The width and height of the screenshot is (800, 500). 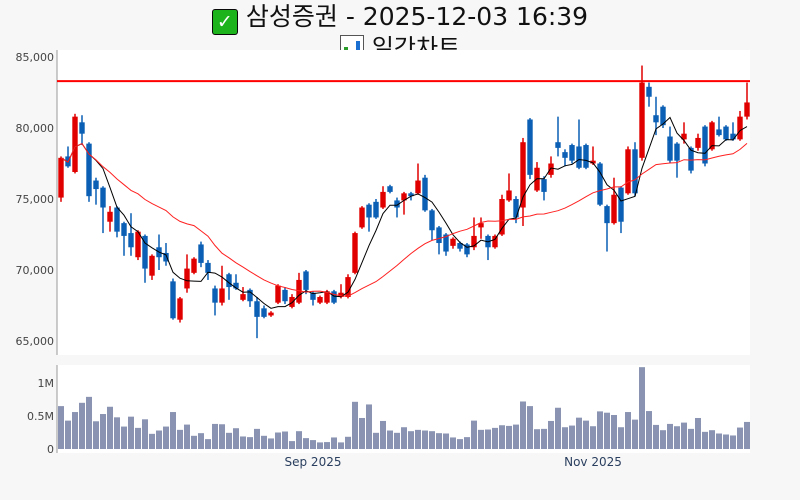 What do you see at coordinates (35, 270) in the screenshot?
I see `price-tick-label: 70,000` at bounding box center [35, 270].